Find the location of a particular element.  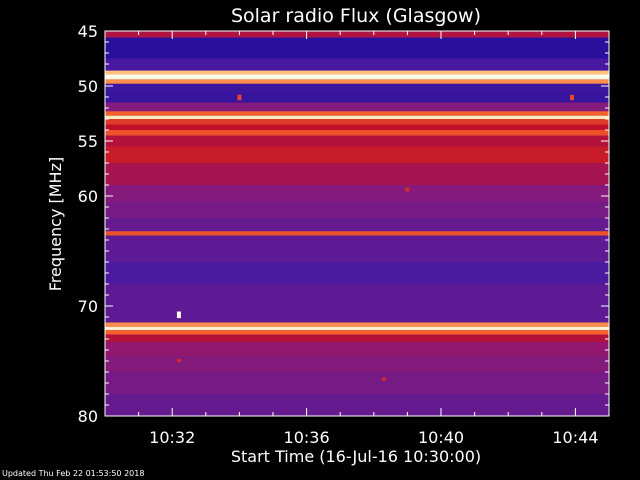

y-tick-label: 50 is located at coordinates (88, 86).